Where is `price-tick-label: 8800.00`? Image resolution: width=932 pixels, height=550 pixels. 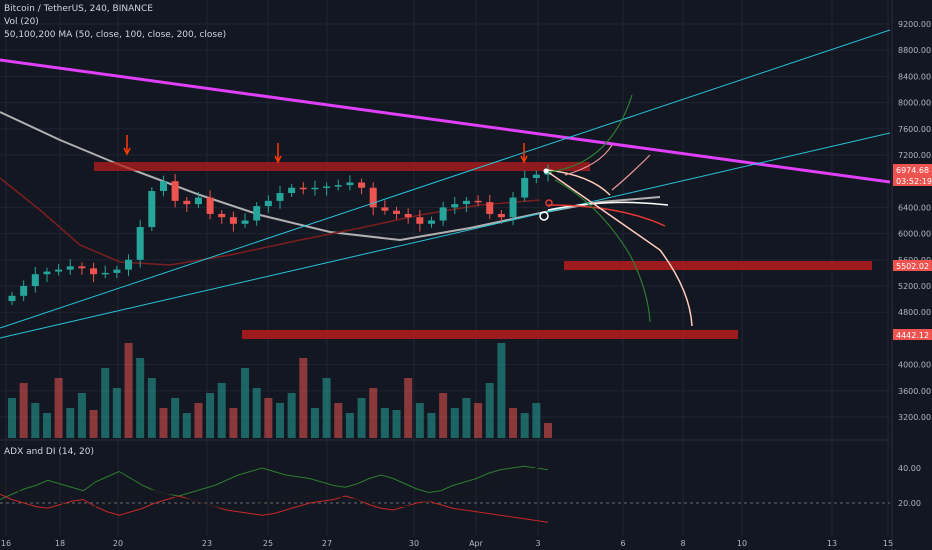 price-tick-label: 8800.00 is located at coordinates (914, 50).